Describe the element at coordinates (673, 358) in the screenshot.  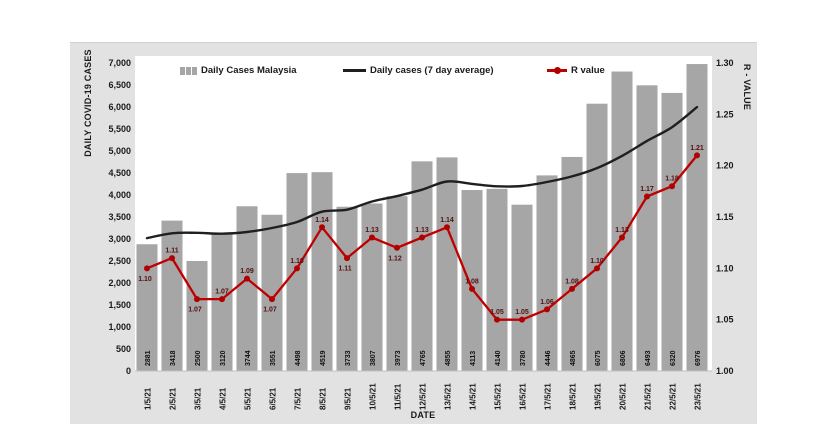
I see `bar-value-label: 6320` at that location.